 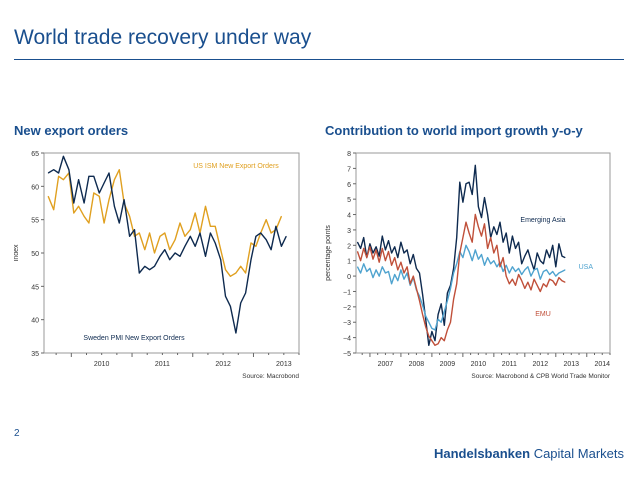 What do you see at coordinates (162, 364) in the screenshot?
I see `x-tick-label: 2011` at bounding box center [162, 364].